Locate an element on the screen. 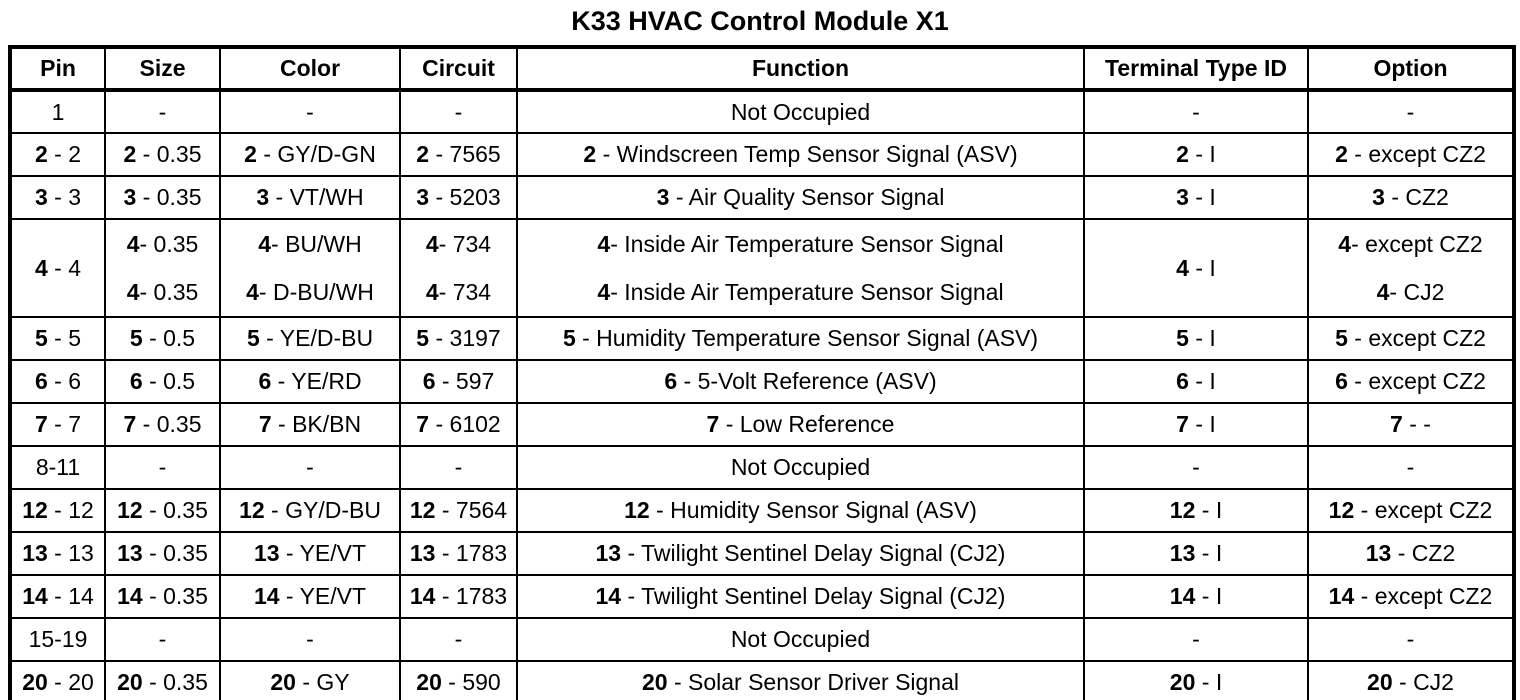 The image size is (1520, 700). cell-text: - BU/WH is located at coordinates (316, 243).